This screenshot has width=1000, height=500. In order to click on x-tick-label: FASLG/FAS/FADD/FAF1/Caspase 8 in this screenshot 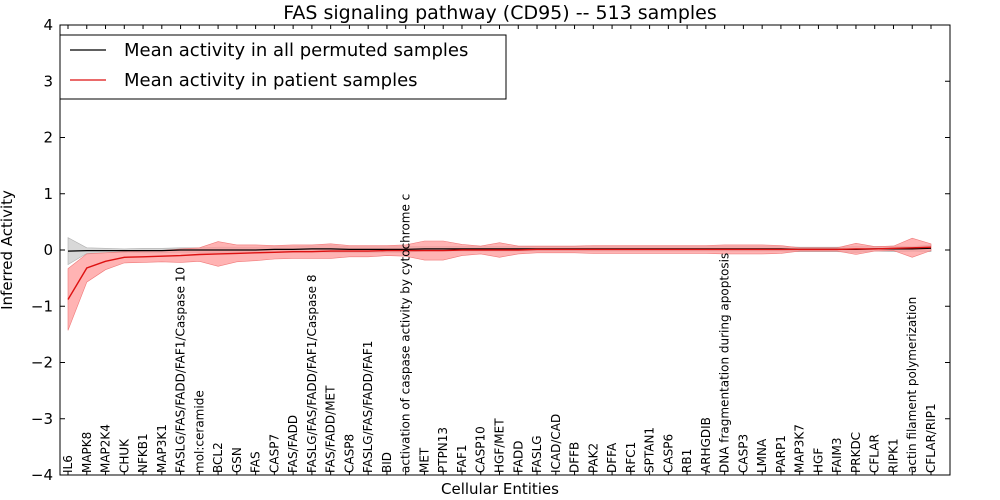, I will do `click(312, 374)`.